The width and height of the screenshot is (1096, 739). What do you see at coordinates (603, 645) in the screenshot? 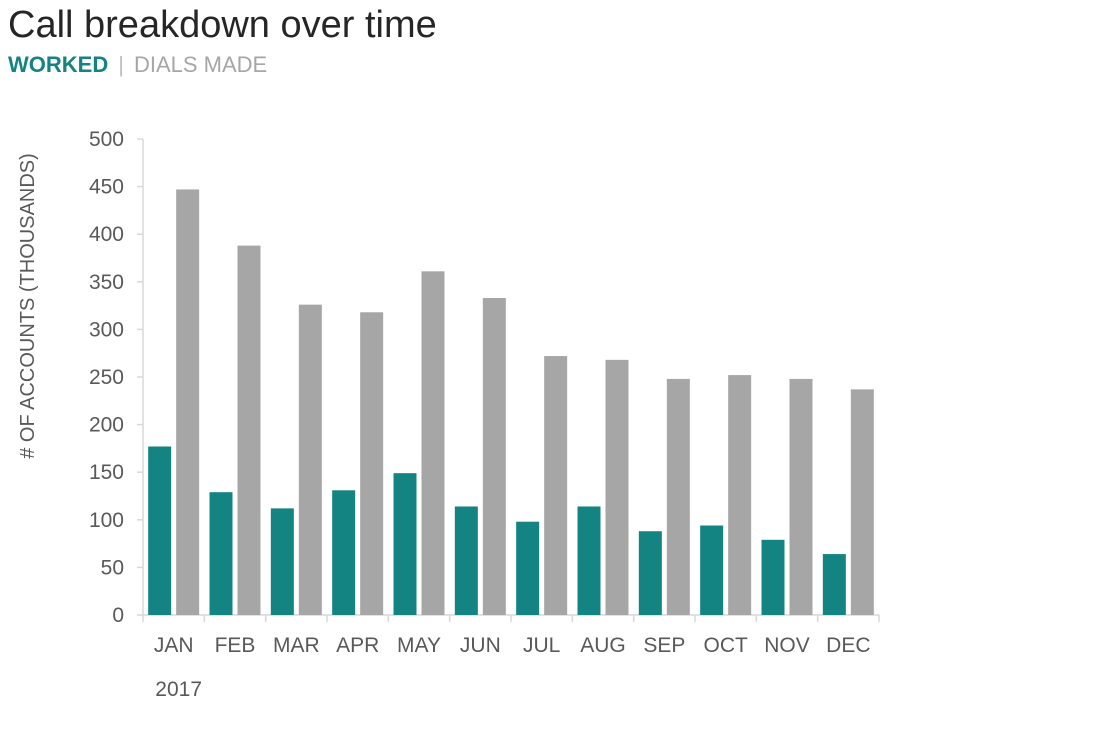
I see `x-tick-label: AUG` at bounding box center [603, 645].